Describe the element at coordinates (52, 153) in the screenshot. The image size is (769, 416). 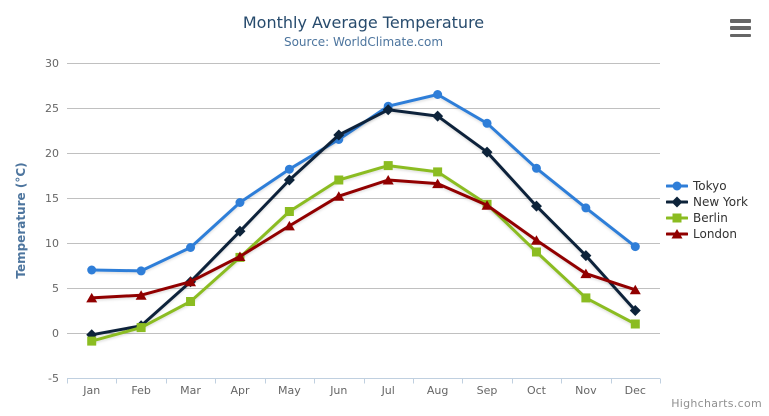
I see `y-axis-label: 20` at that location.